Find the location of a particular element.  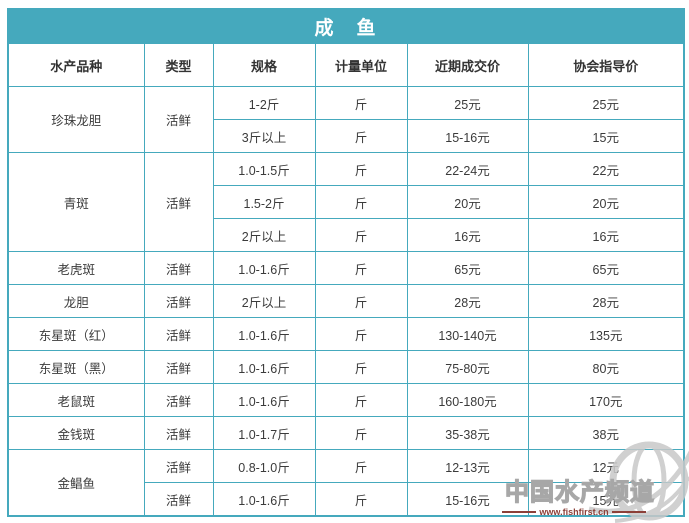

table-row: 老虎斑 活鲜 1.0-1.6斤 斤 65元 65元 is located at coordinates (346, 268).